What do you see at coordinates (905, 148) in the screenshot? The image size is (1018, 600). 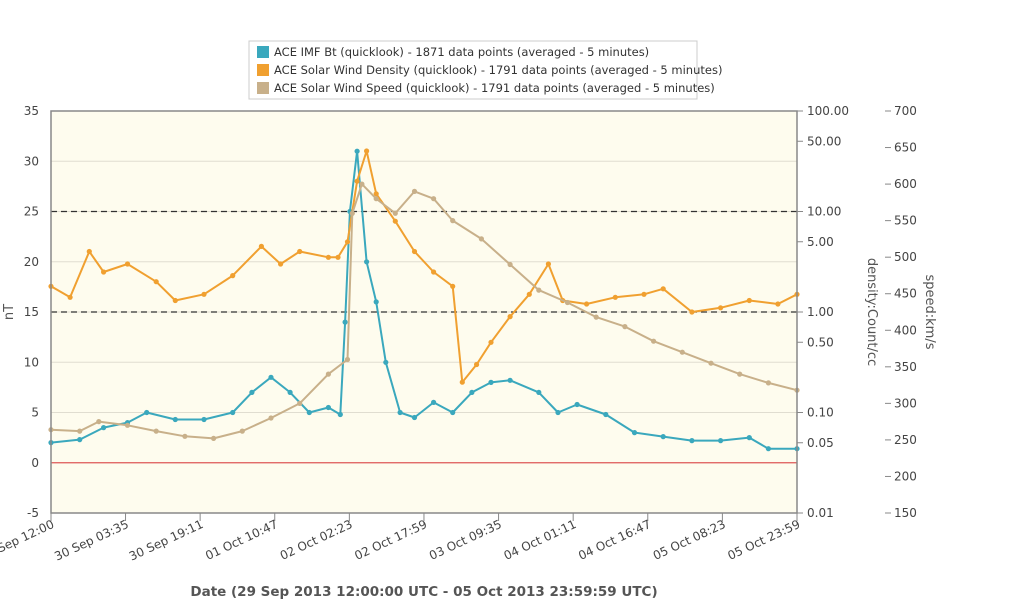 I see `speed-tick-label: 650` at bounding box center [905, 148].